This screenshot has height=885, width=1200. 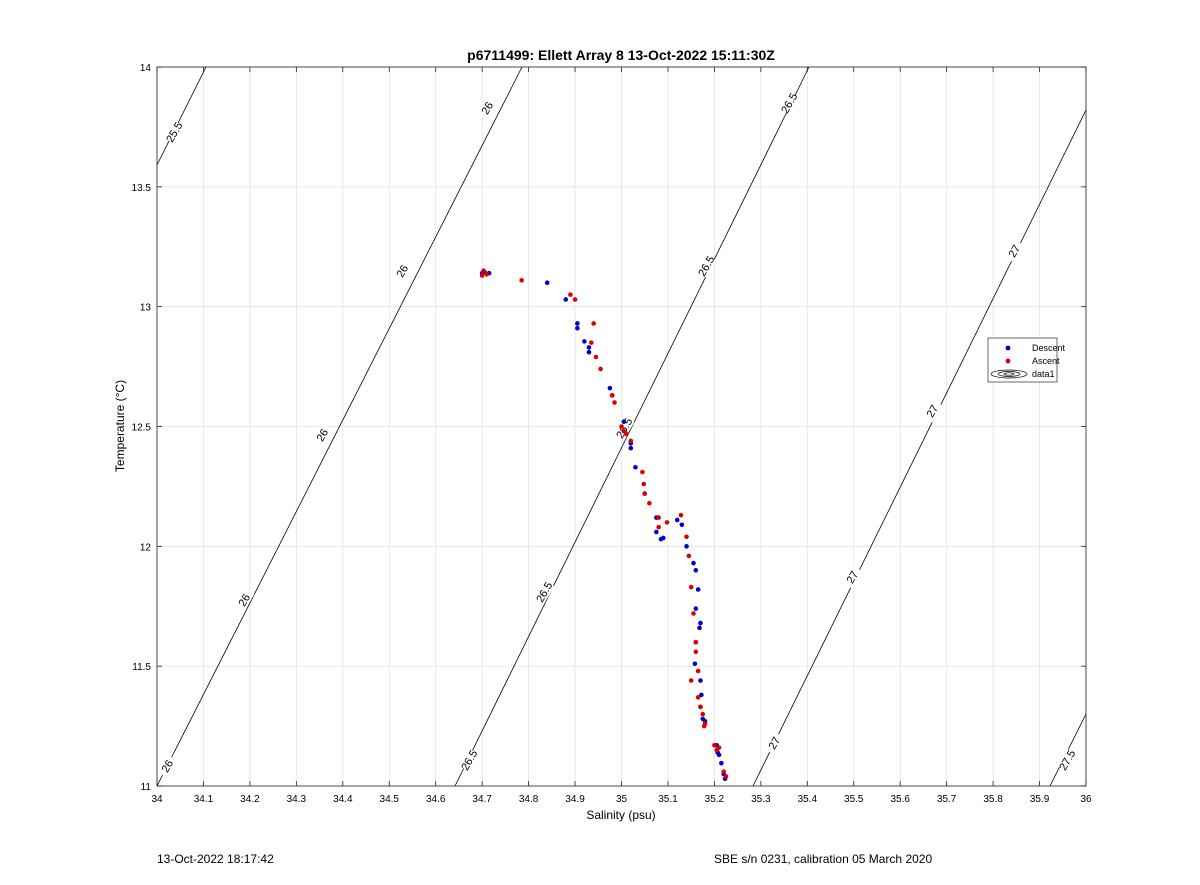 What do you see at coordinates (157, 799) in the screenshot?
I see `x-tick-label: 34` at bounding box center [157, 799].